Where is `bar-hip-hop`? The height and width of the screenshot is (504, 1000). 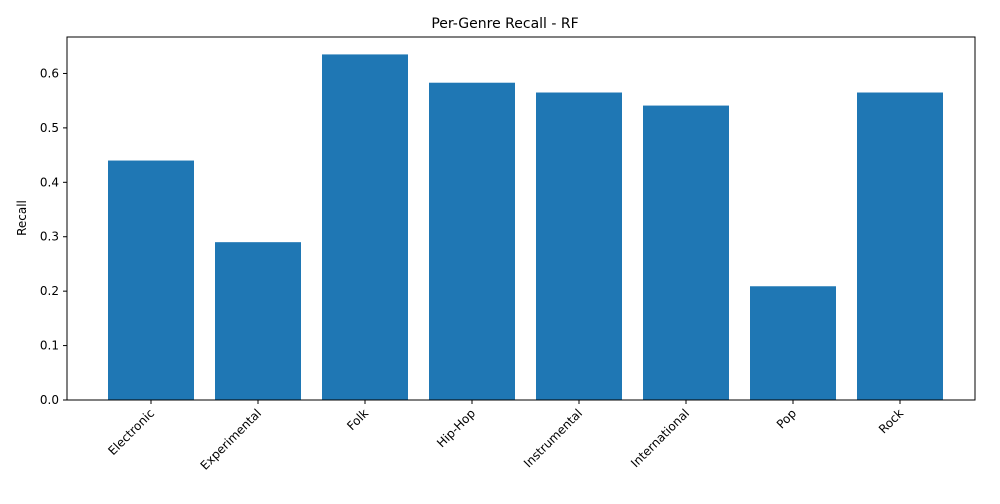 bar-hip-hop is located at coordinates (472, 241).